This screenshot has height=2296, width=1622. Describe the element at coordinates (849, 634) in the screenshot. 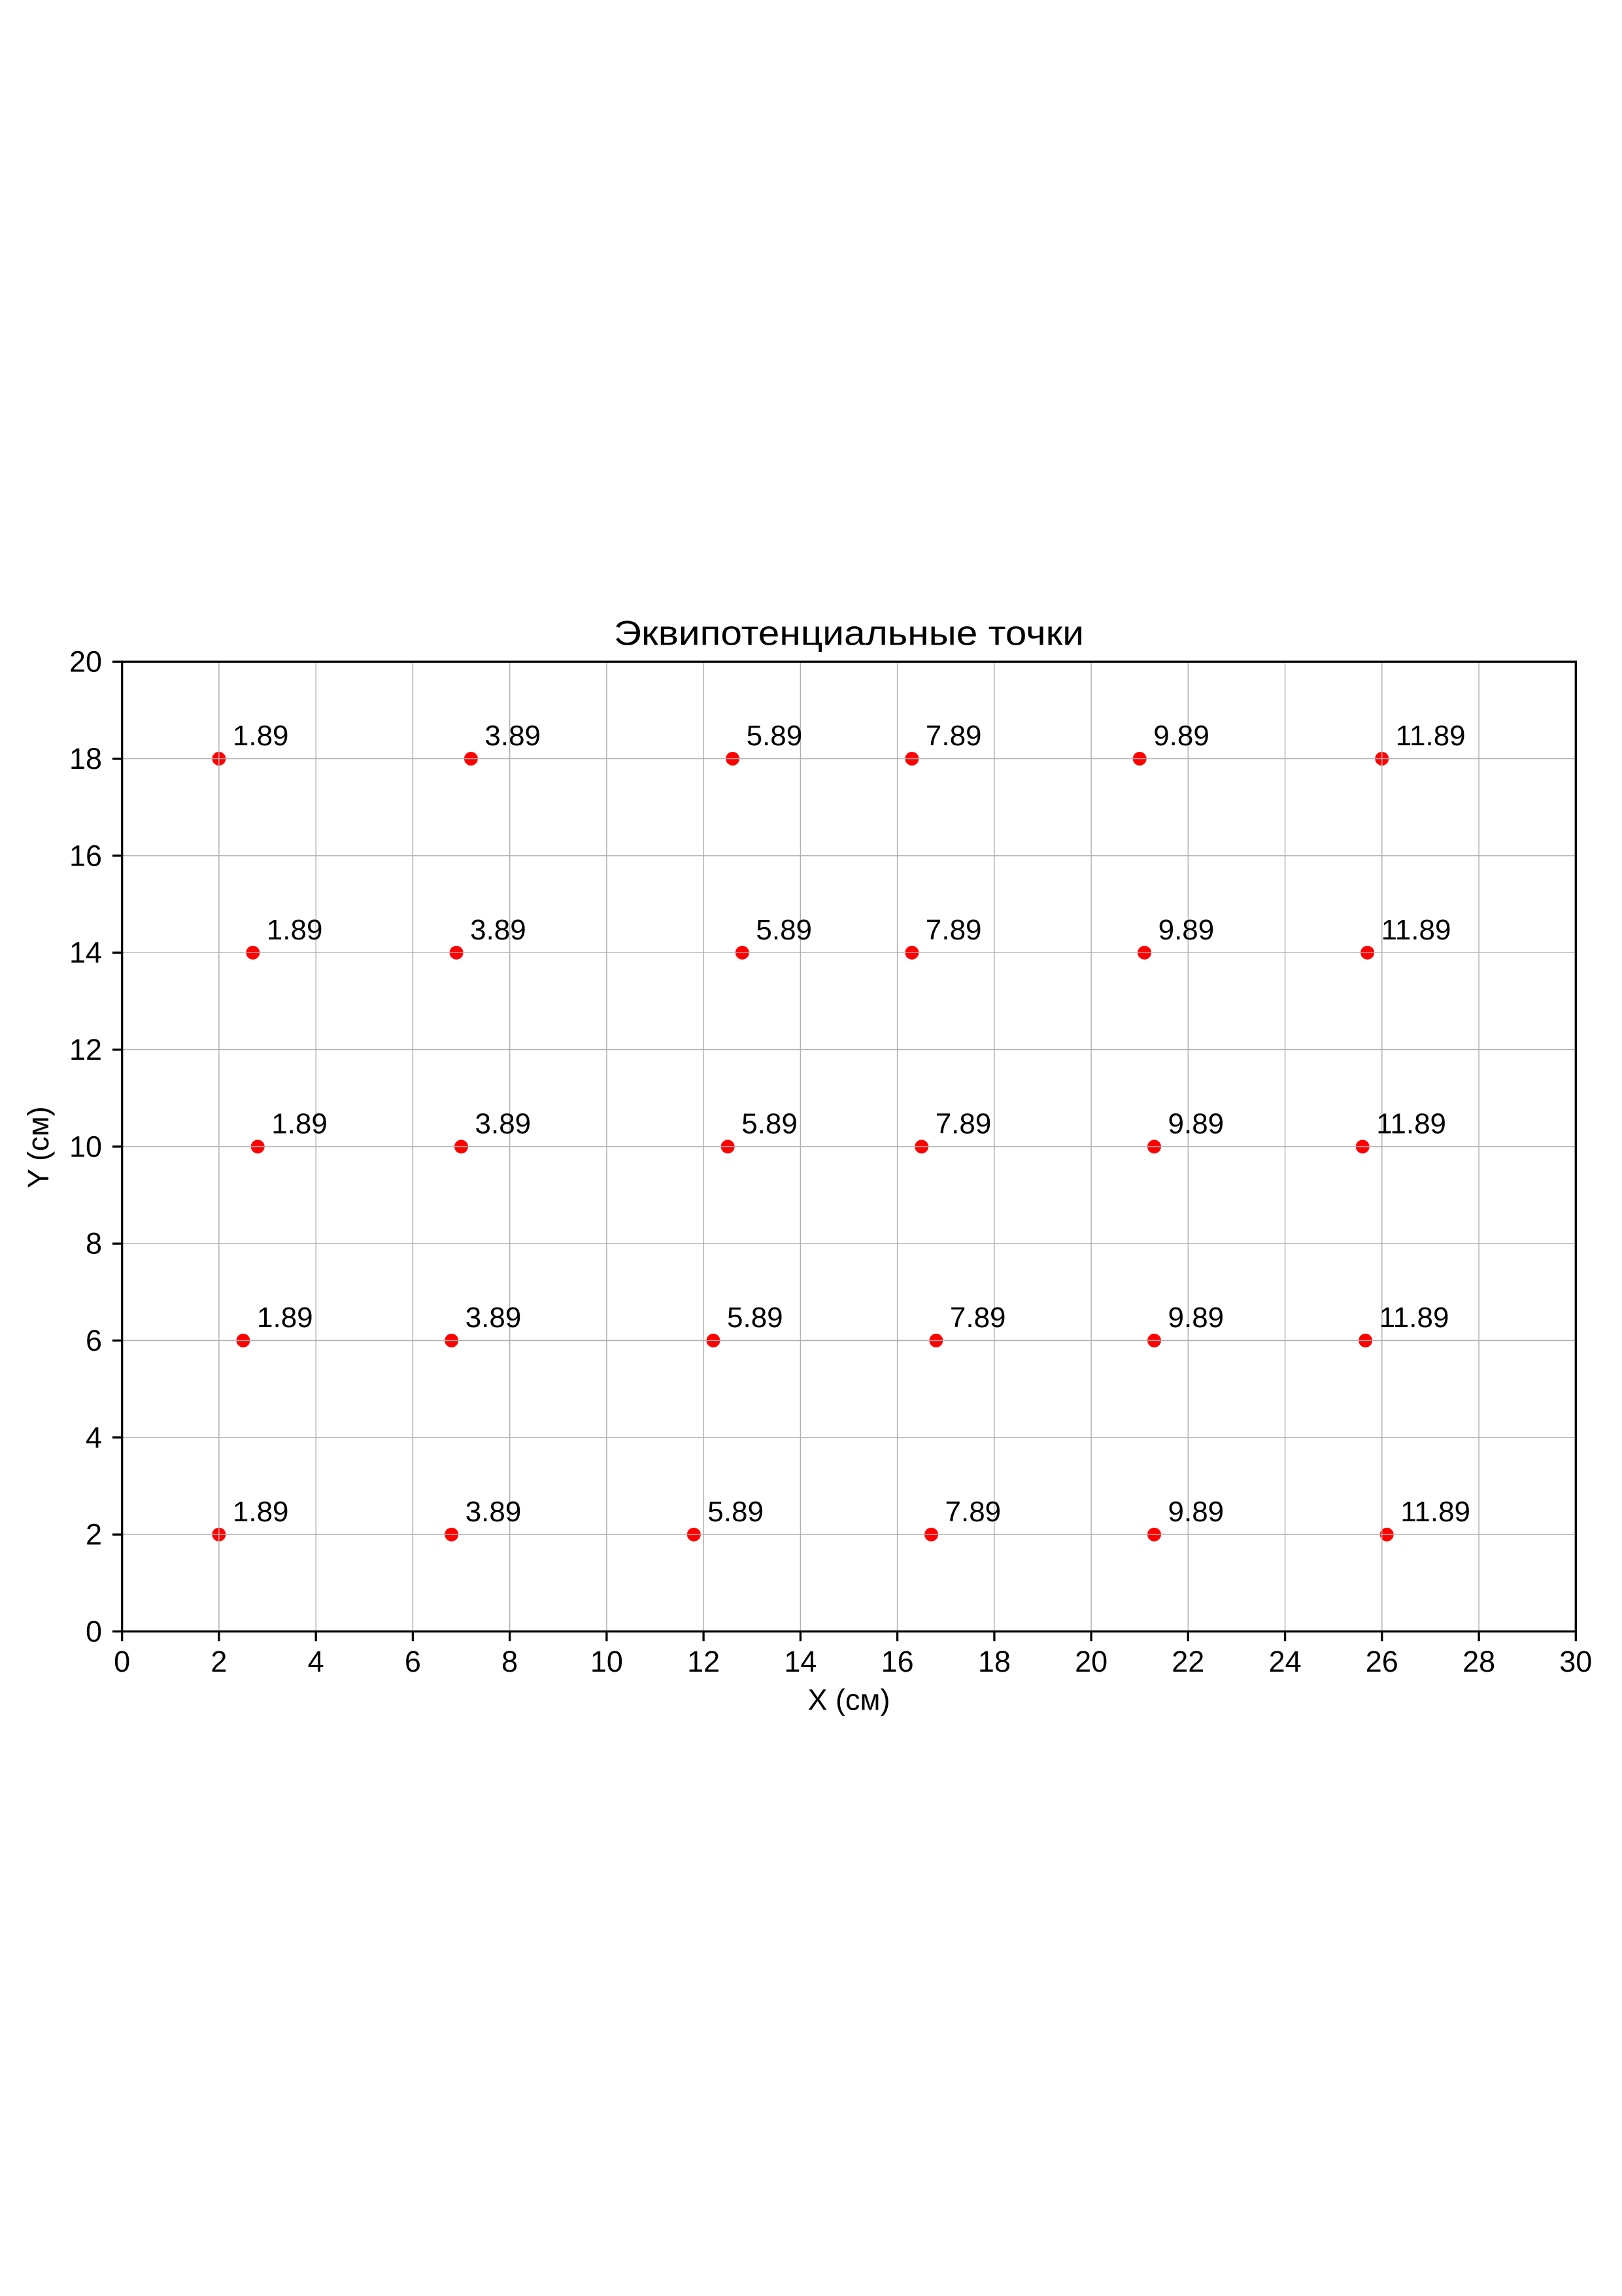

I see `svg-text: Эквипотенциальные точки` at that location.